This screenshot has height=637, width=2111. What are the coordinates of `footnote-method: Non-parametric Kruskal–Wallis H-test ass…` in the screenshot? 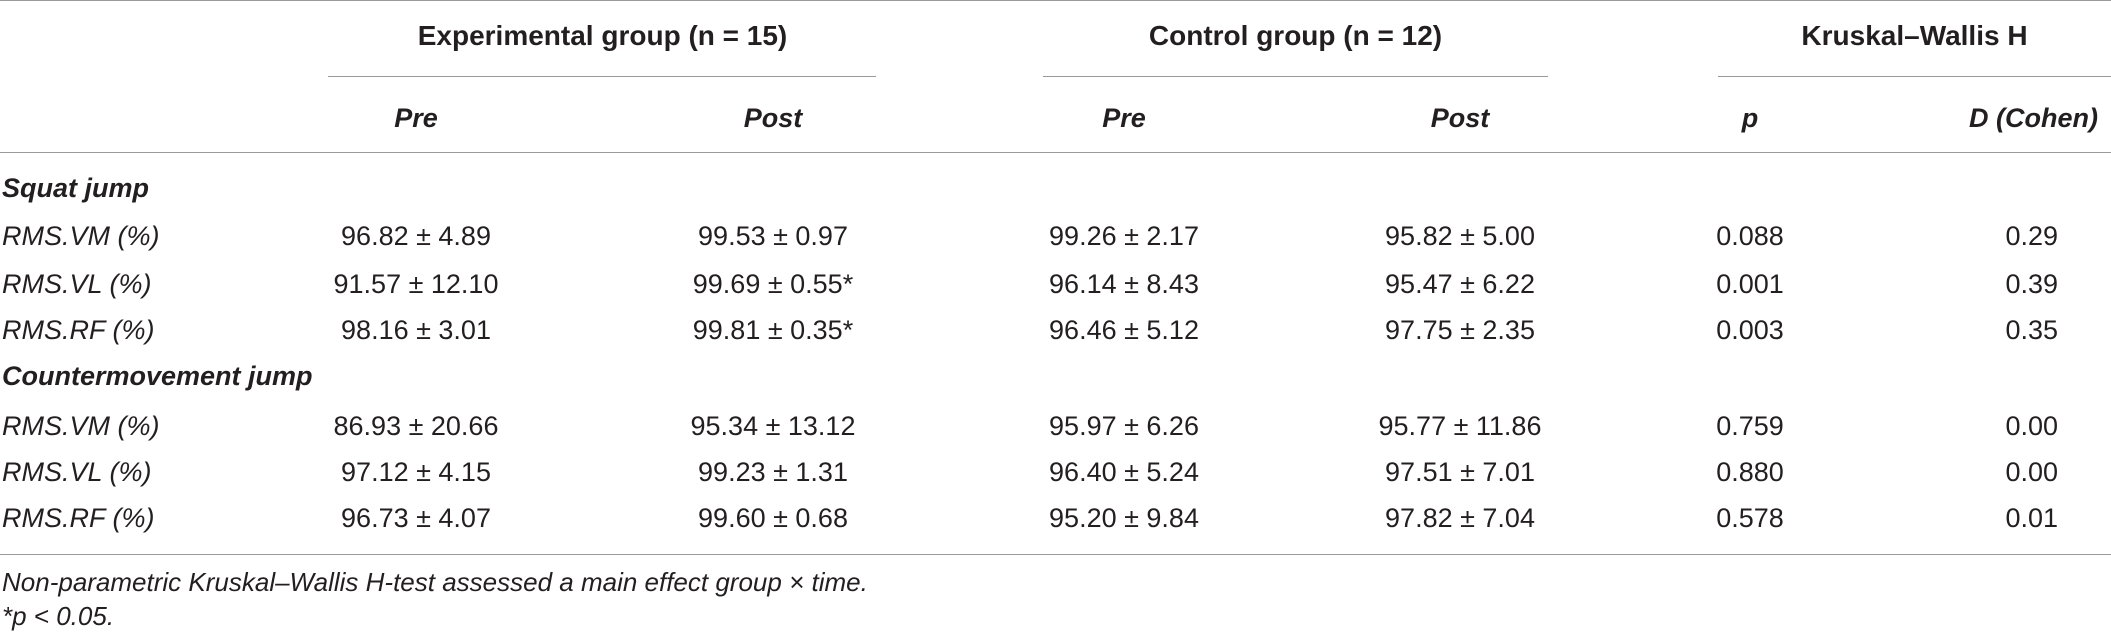 It's located at (435, 582).